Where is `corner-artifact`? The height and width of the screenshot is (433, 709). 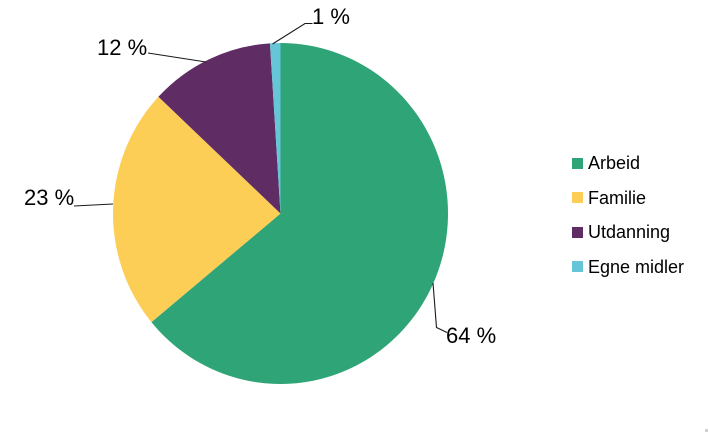 corner-artifact is located at coordinates (706, 430).